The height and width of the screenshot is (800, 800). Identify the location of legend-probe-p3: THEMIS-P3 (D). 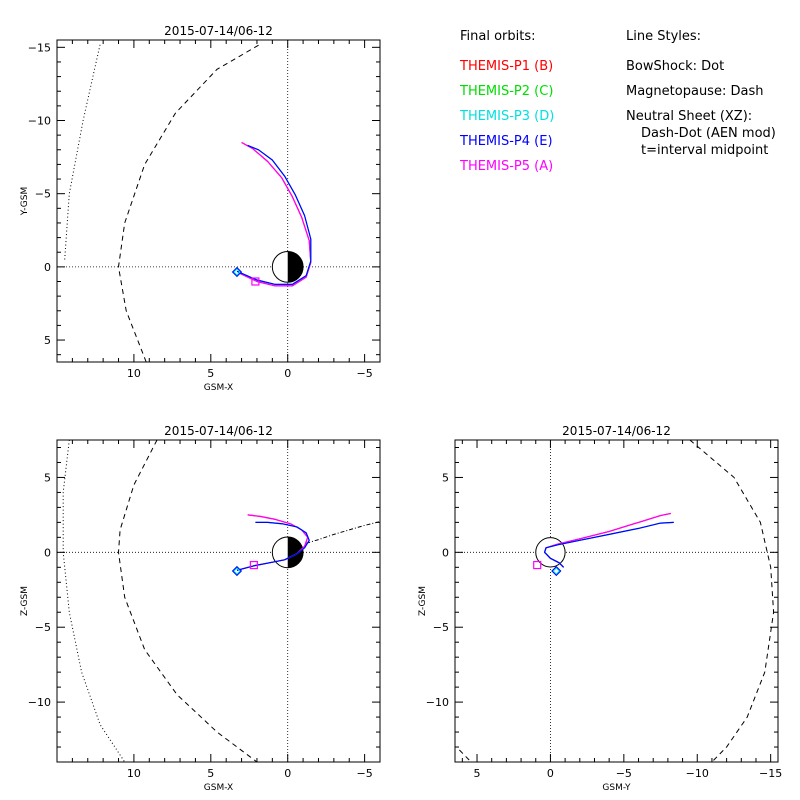
(506, 116).